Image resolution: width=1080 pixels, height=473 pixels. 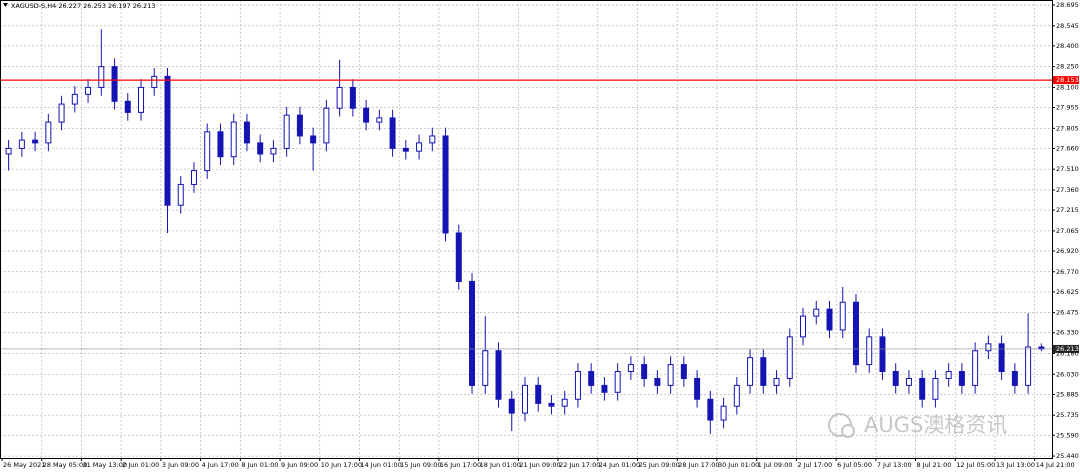 I want to click on x-tick-label: 25 Jun 09:00, so click(x=659, y=465).